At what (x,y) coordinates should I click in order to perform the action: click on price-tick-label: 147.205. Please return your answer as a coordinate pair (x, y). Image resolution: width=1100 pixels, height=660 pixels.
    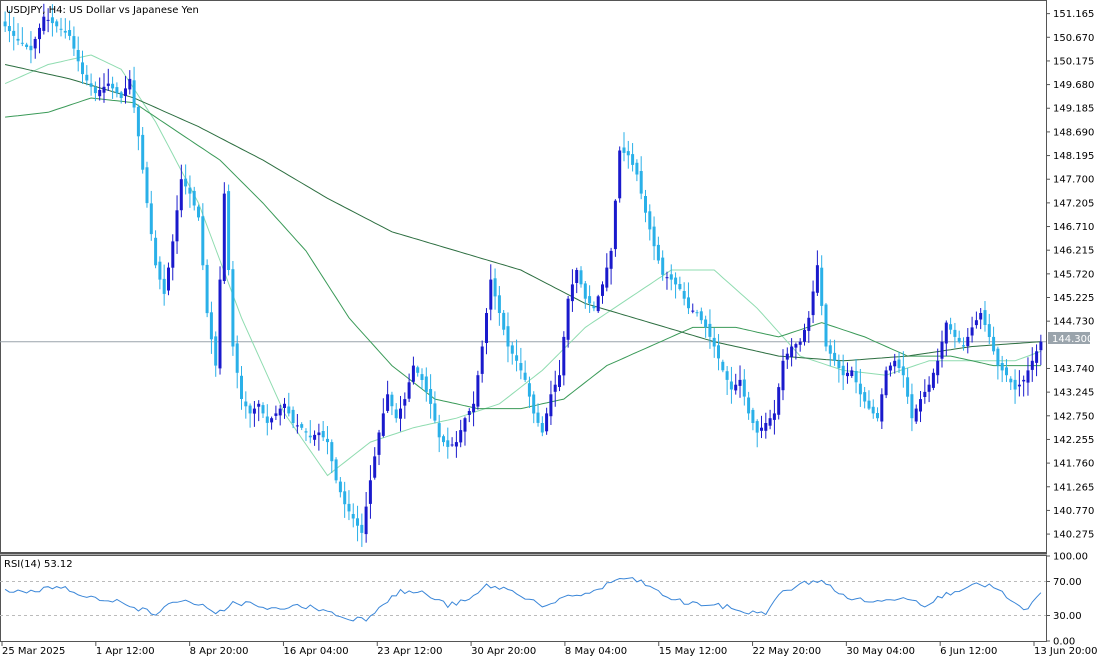
    Looking at the image, I should click on (1073, 203).